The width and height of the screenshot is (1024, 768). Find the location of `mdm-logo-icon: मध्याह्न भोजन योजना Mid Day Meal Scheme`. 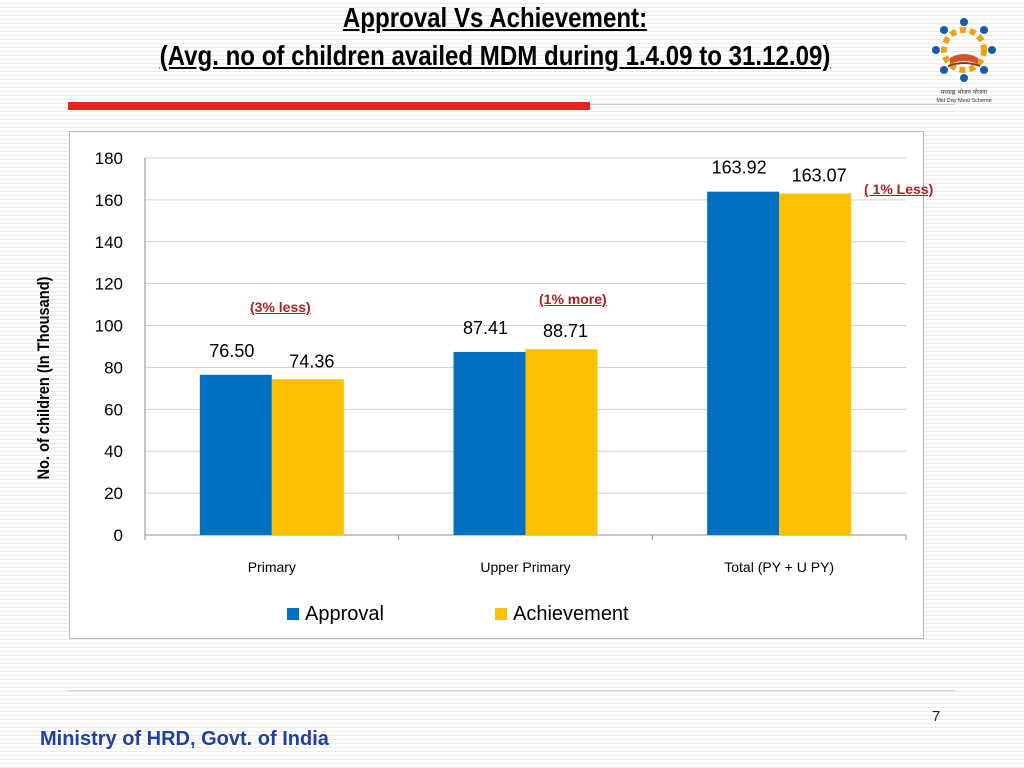

mdm-logo-icon: मध्याह्न भोजन योजना Mid Day Meal Scheme is located at coordinates (964, 61).